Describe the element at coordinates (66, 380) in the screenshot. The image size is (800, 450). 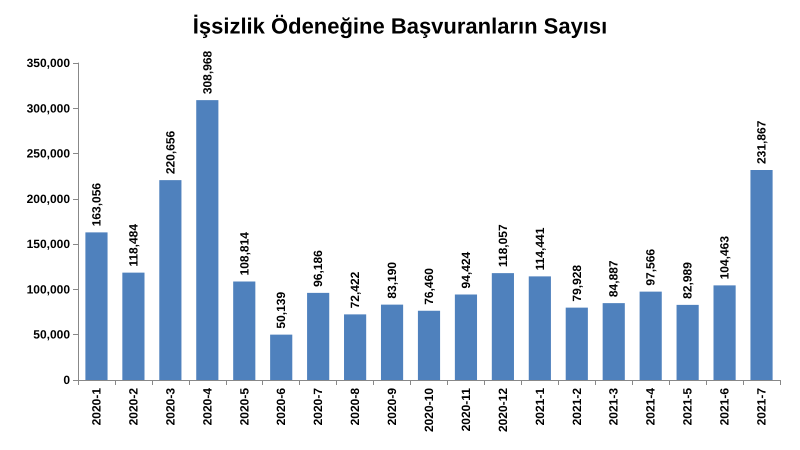
I see `y-tick-label: 0` at that location.